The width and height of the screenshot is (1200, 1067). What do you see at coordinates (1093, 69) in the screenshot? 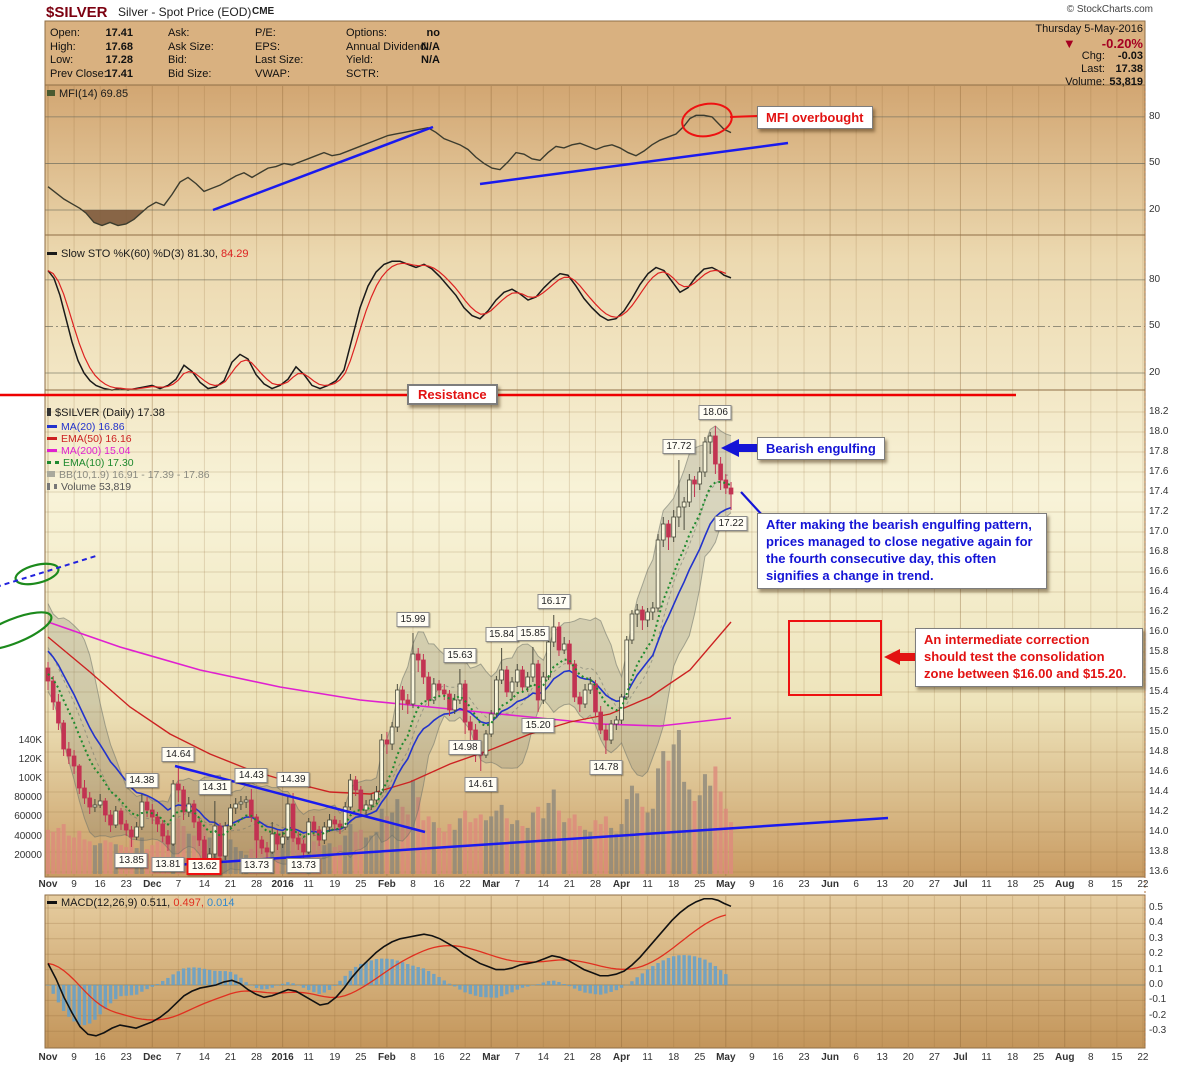
I see `quote-stat-label: Last:` at bounding box center [1093, 69].